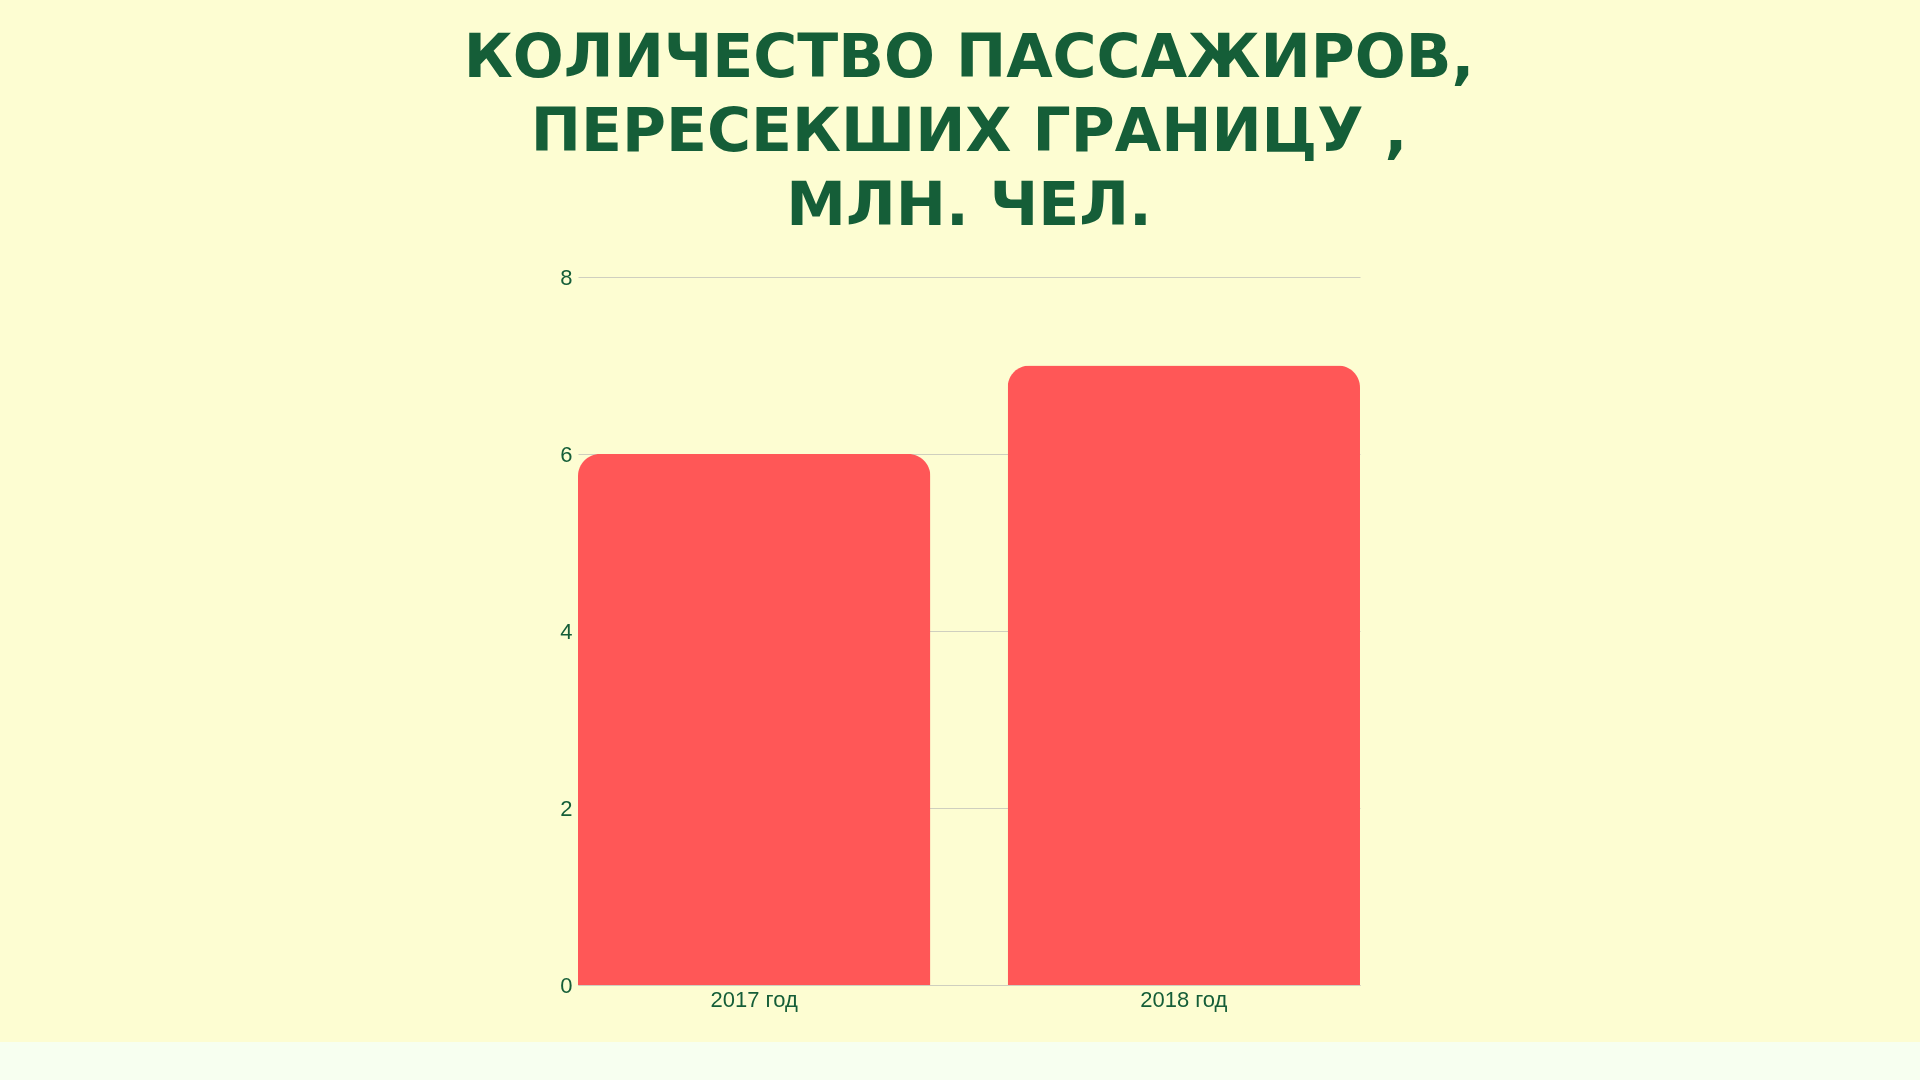  I want to click on y-tick-label: 4, so click(566, 631).